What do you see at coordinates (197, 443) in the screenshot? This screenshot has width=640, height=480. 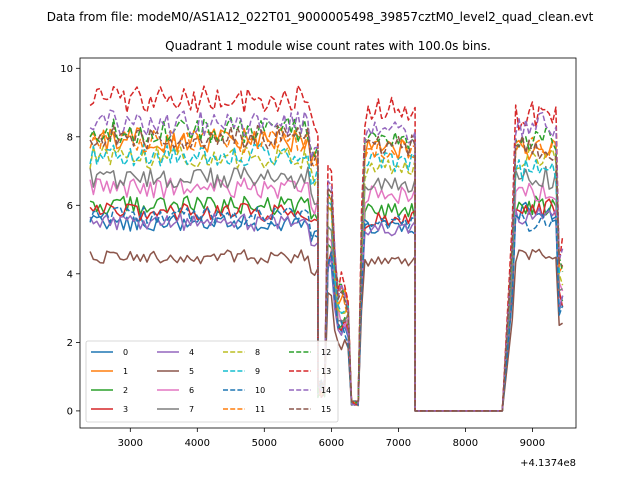 I see `x-tick-label: 4000` at bounding box center [197, 443].